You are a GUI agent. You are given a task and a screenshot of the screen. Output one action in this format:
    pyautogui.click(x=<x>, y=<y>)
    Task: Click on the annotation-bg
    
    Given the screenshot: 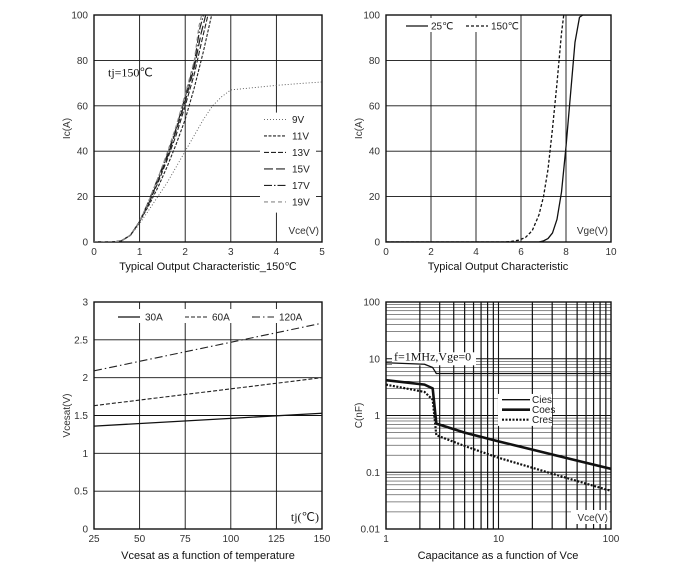 What is the action you would take?
    pyautogui.click(x=434, y=359)
    